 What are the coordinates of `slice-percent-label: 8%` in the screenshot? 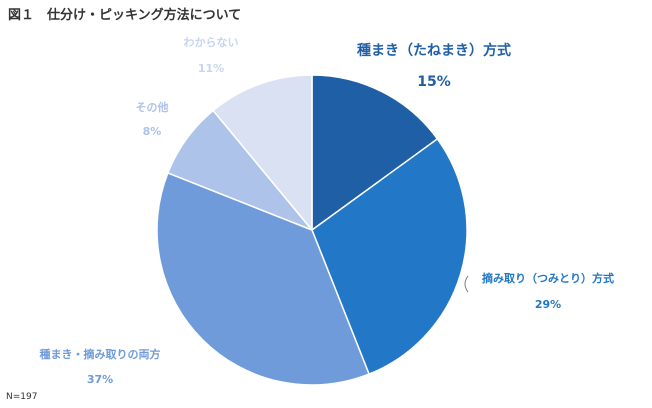 It's located at (152, 131).